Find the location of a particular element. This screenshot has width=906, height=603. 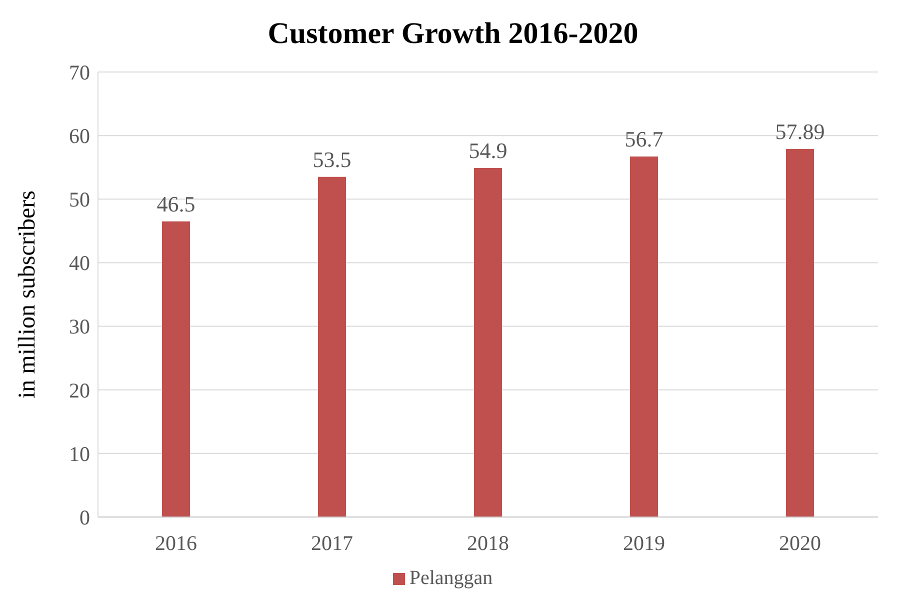

y-tick-label: 40 is located at coordinates (79, 263).